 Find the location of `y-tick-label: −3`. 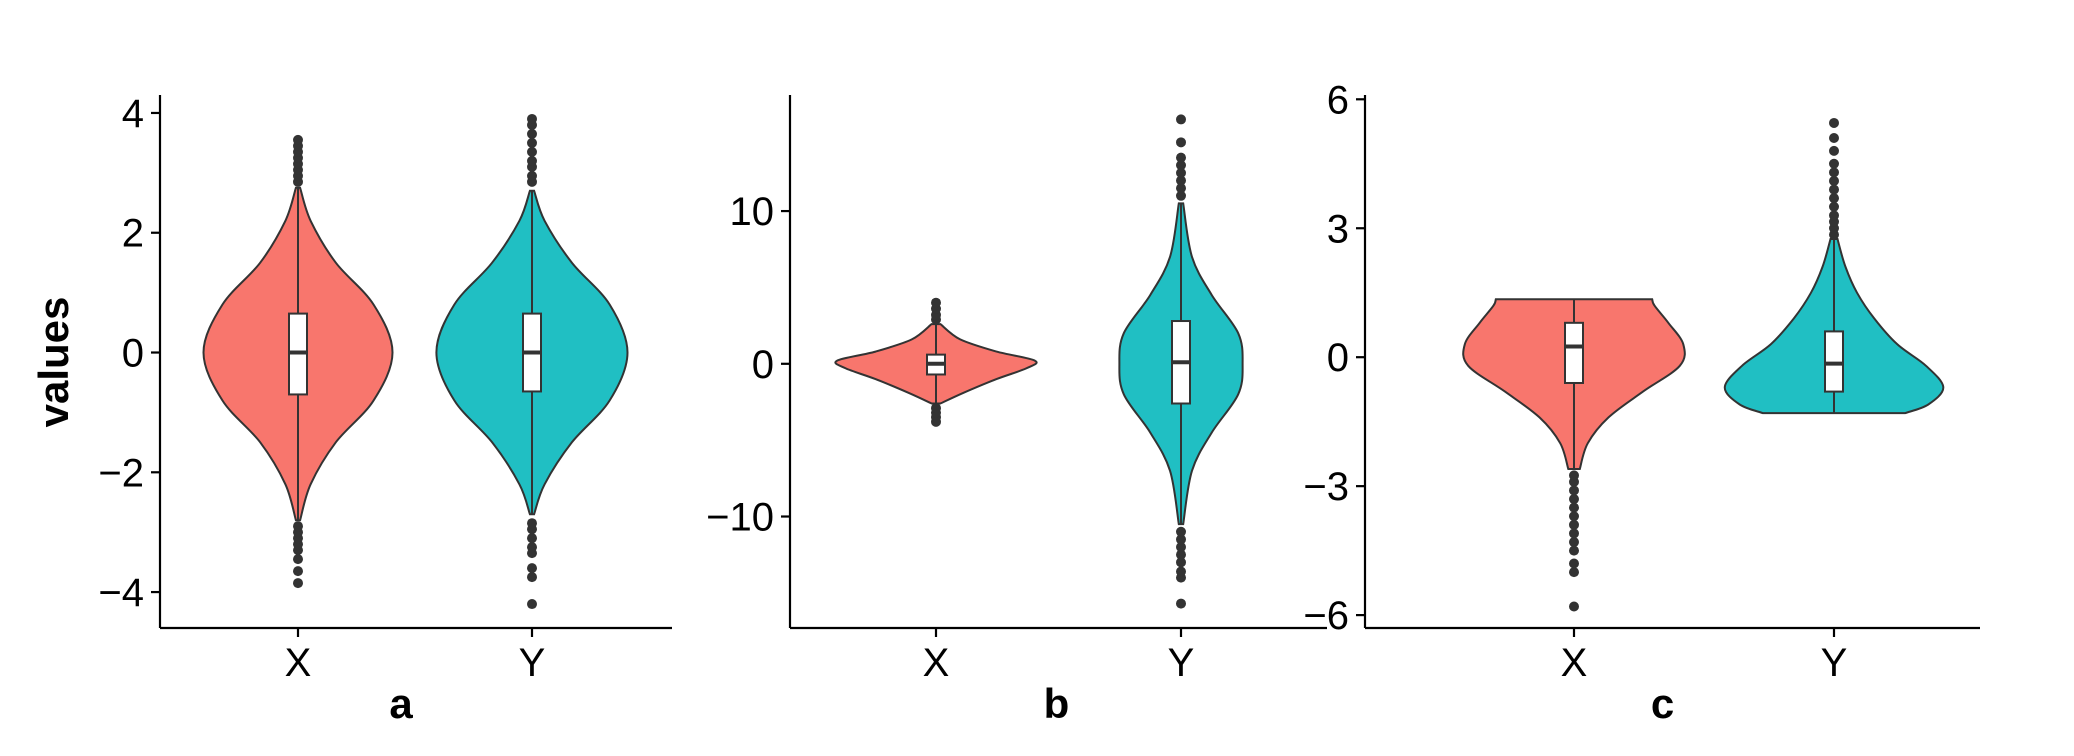

y-tick-label: −3 is located at coordinates (1326, 487).